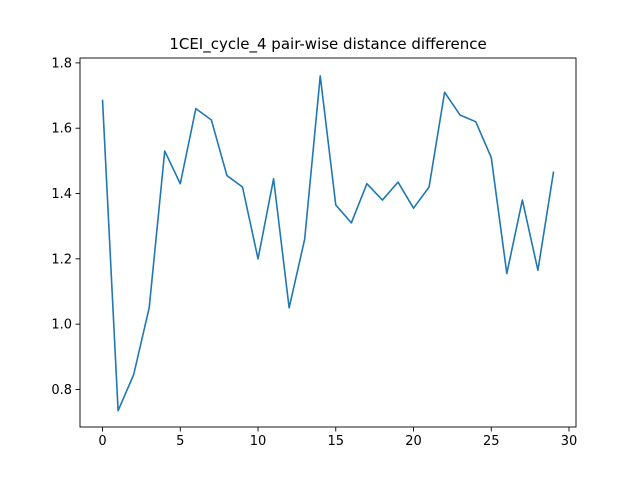  Describe the element at coordinates (102, 441) in the screenshot. I see `x-tick-label: 0` at that location.